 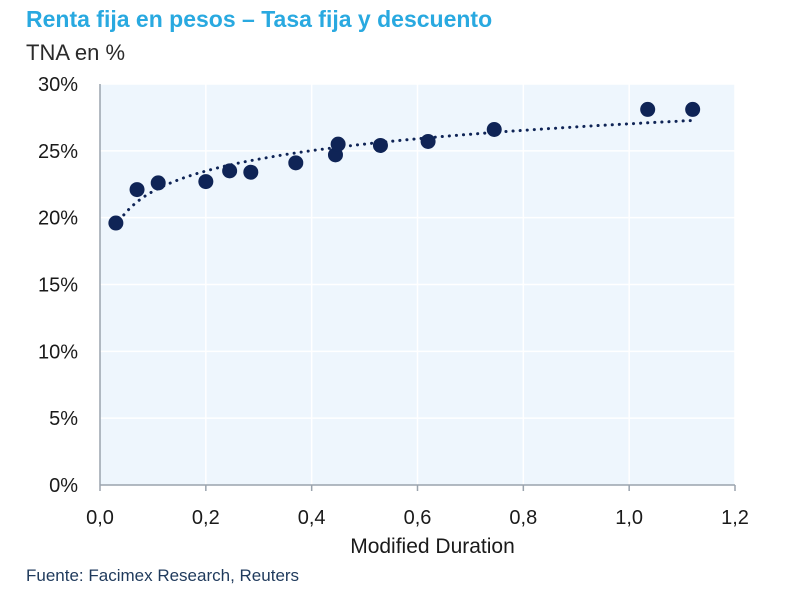 I want to click on y-axis-ticks: 0% 5% 10% 15% 20% 25% 30%, so click(x=58, y=285).